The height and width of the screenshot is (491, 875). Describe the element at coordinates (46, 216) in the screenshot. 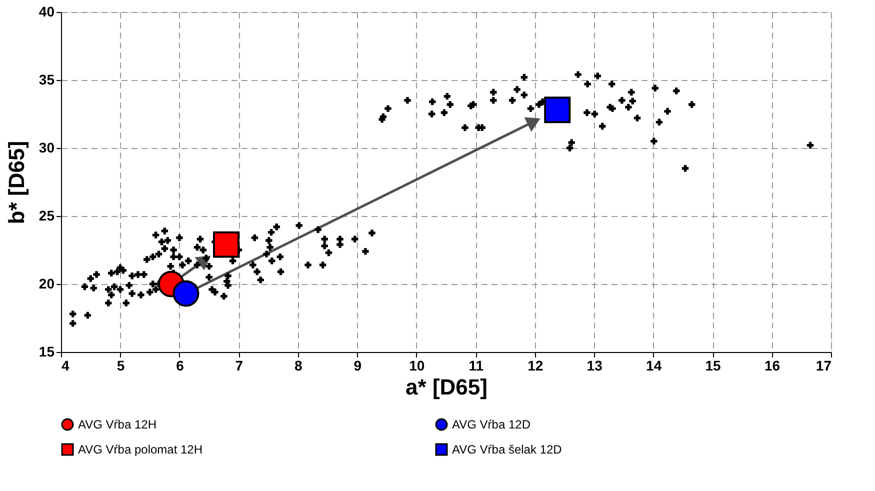

I see `y-tick-label: 25` at that location.